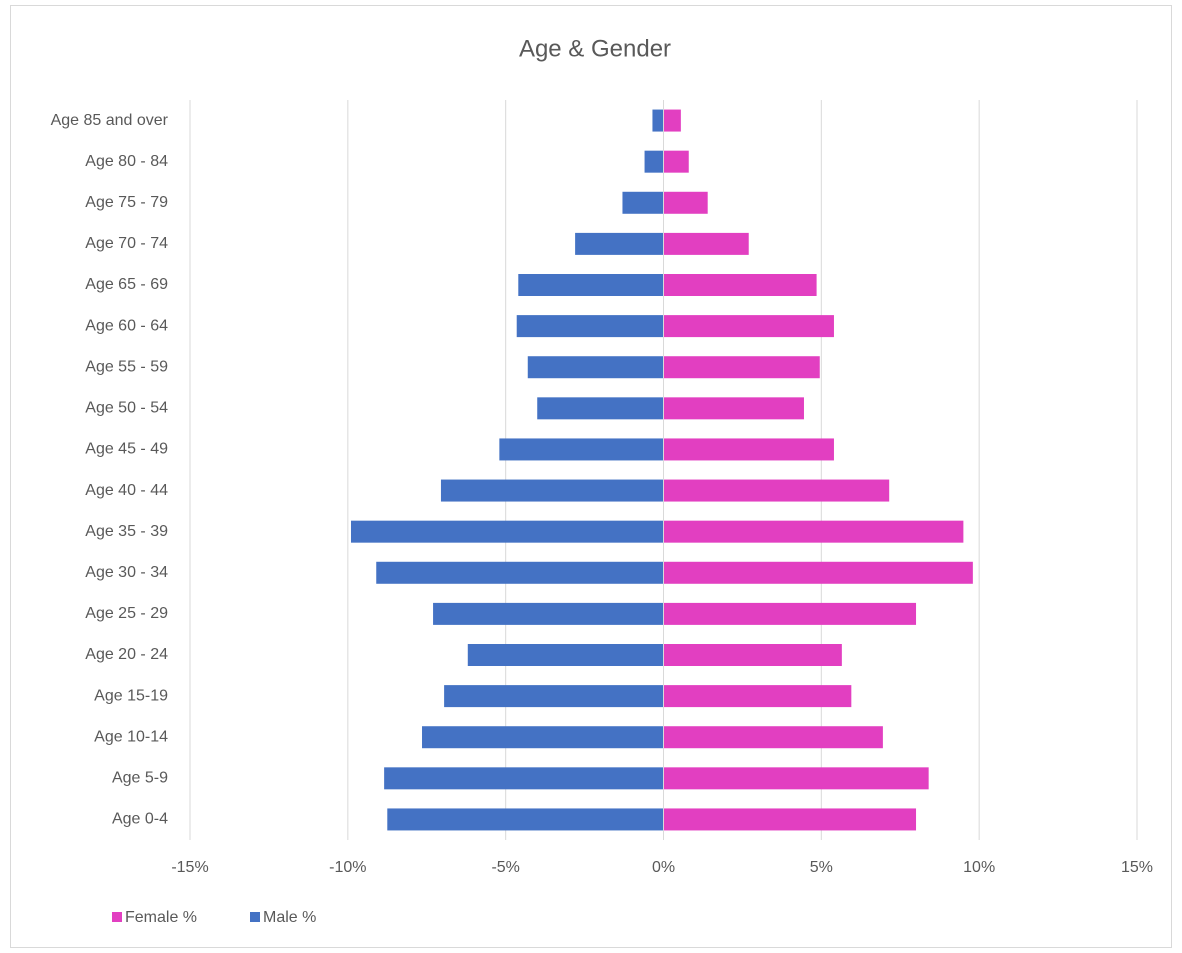 The height and width of the screenshot is (953, 1182). I want to click on x-tick-label: -10%, so click(347, 867).